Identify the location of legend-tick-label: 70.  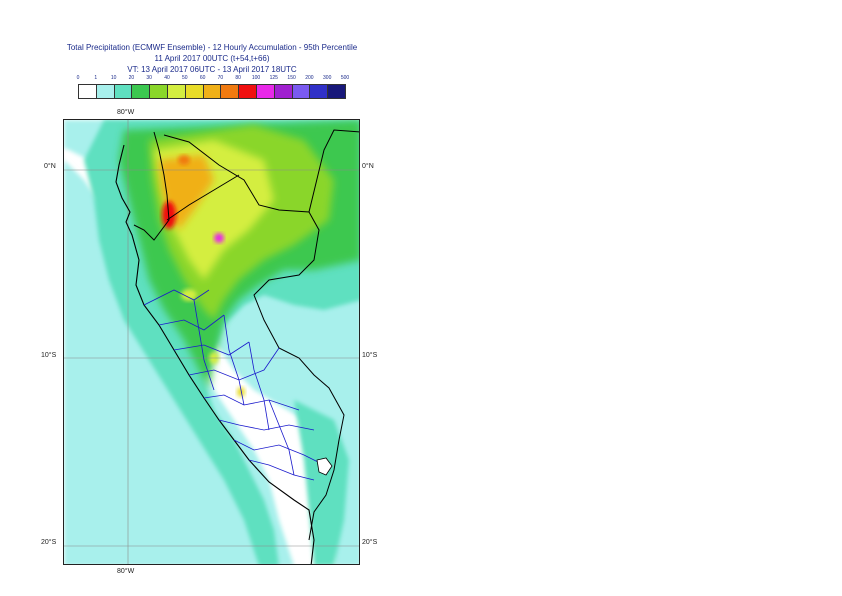
(220, 78).